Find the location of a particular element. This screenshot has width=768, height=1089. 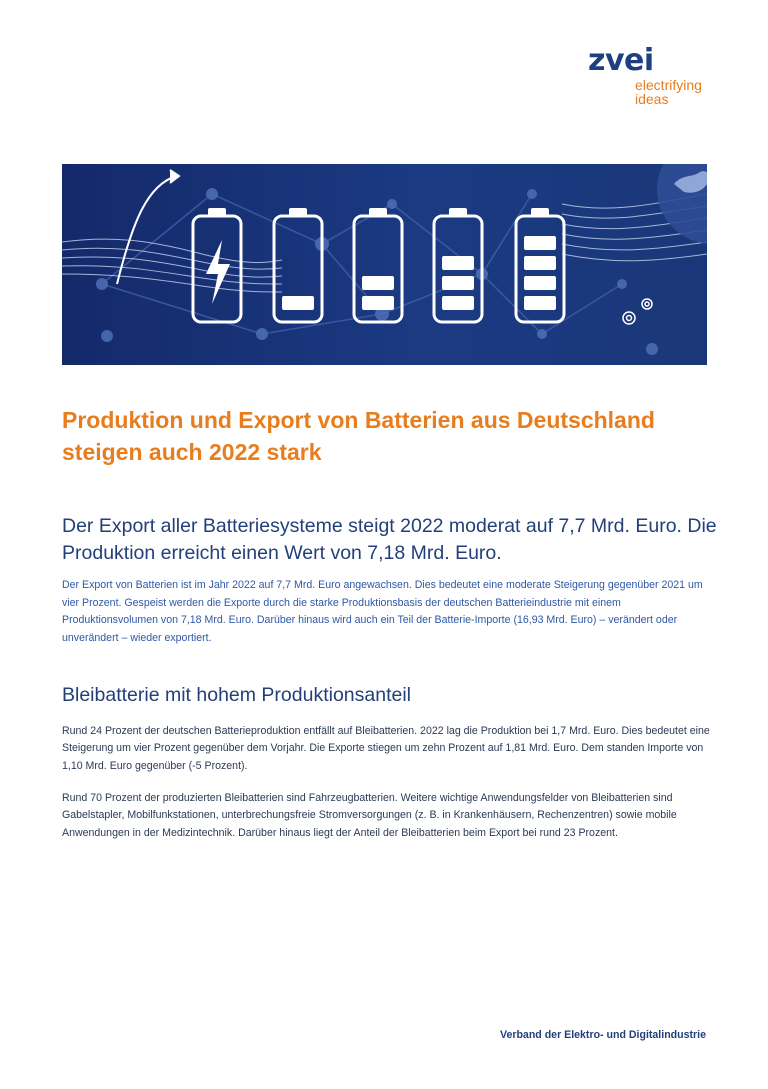

logo-tagline-2: ideas is located at coordinates (652, 99).